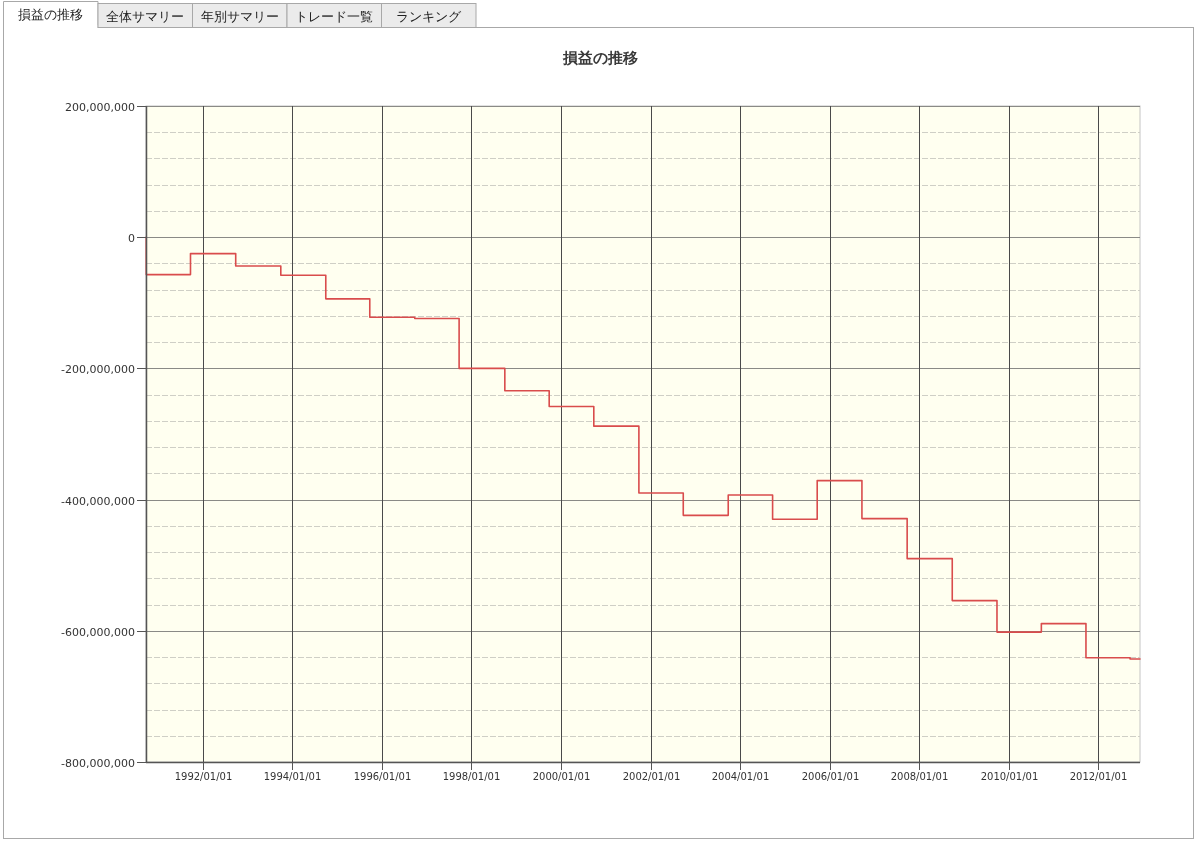 The height and width of the screenshot is (848, 1200). What do you see at coordinates (1009, 776) in the screenshot?
I see `x-tick-label: 2010/01/01` at bounding box center [1009, 776].